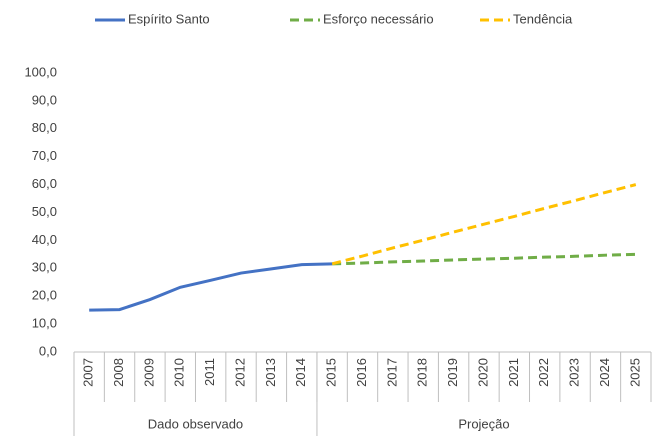 This screenshot has width=653, height=436. I want to click on x-tick-label: 2018, so click(422, 372).